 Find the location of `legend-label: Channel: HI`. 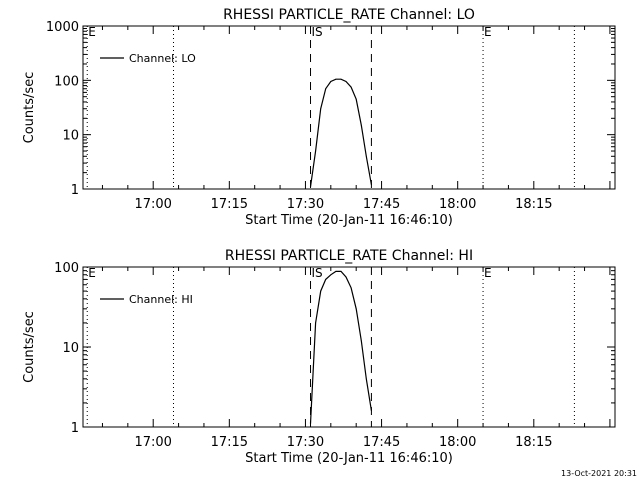

legend-label: Channel: HI is located at coordinates (161, 299).